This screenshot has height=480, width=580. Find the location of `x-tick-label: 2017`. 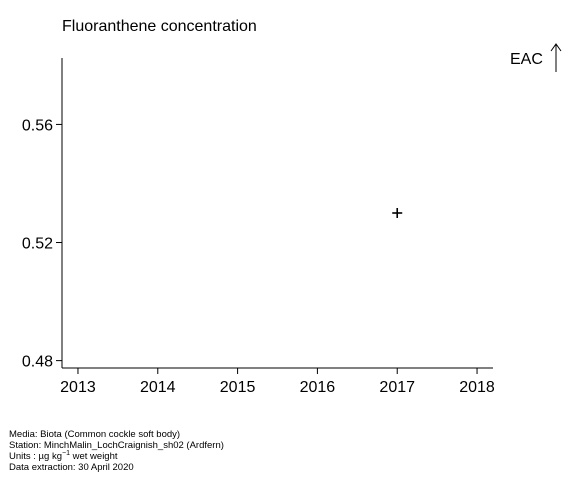

x-tick-label: 2017 is located at coordinates (397, 387).